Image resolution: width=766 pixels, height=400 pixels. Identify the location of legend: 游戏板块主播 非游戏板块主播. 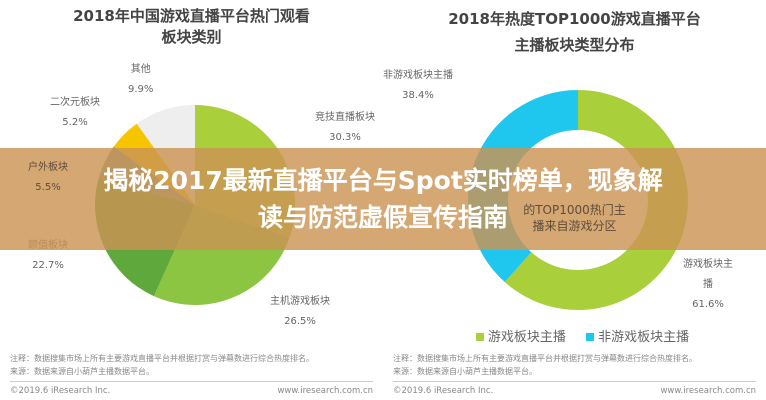
(574, 335).